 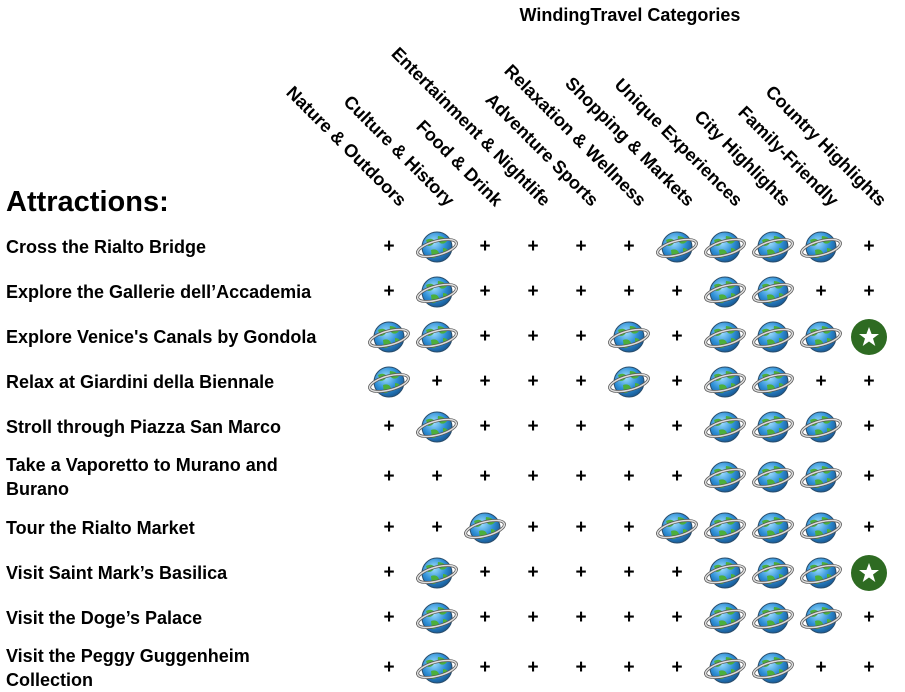 I want to click on attraction-name: Tour the Rialto Market, so click(x=100, y=528).